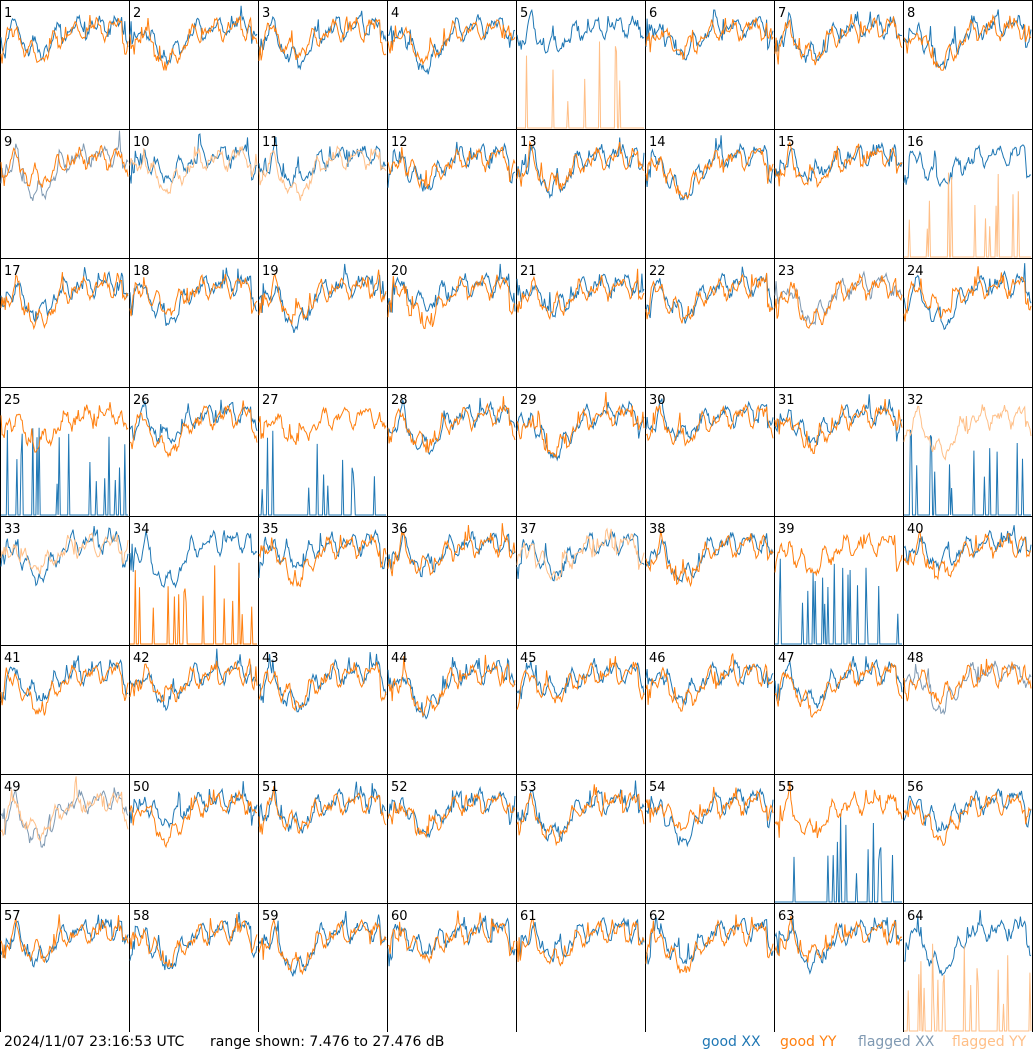  I want to click on panel-label: 28, so click(399, 400).